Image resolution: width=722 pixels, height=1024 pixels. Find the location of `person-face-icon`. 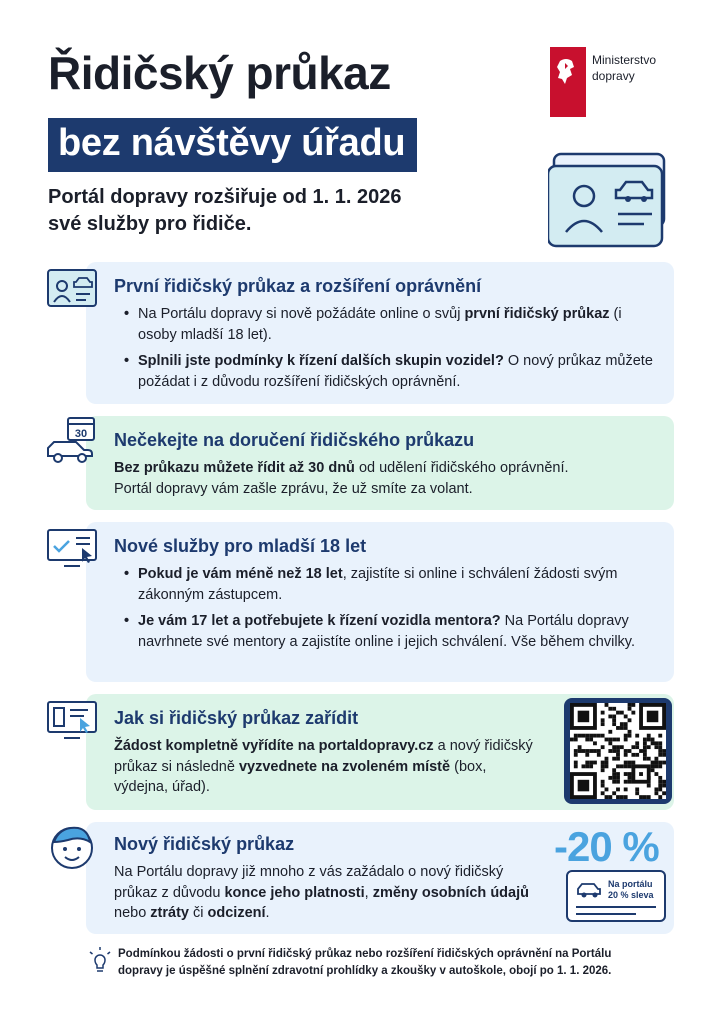

person-face-icon is located at coordinates (72, 847).